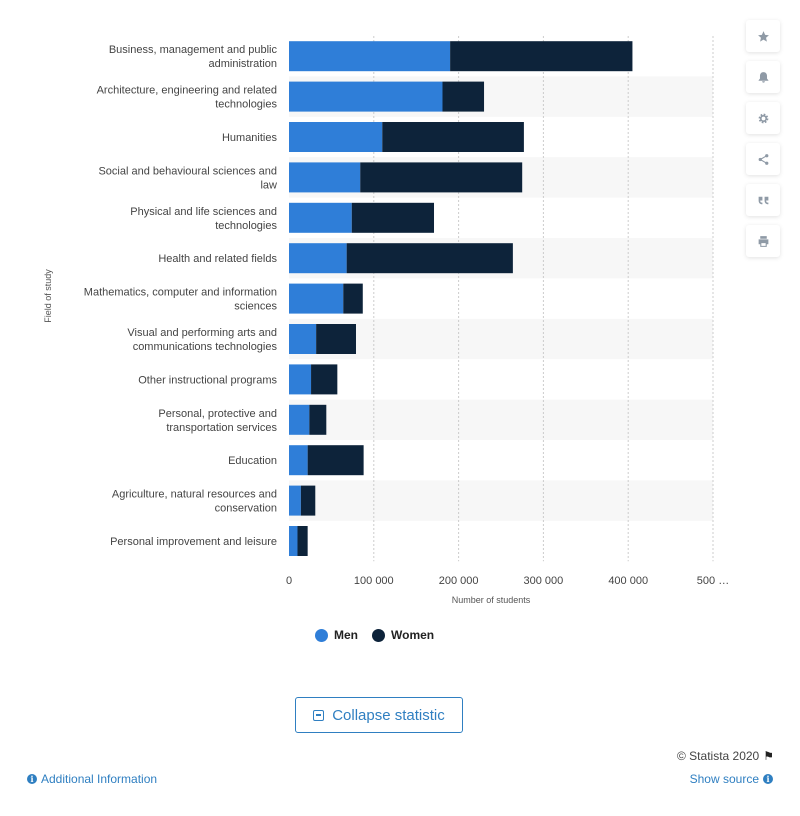  I want to click on gear-icon, so click(763, 118).